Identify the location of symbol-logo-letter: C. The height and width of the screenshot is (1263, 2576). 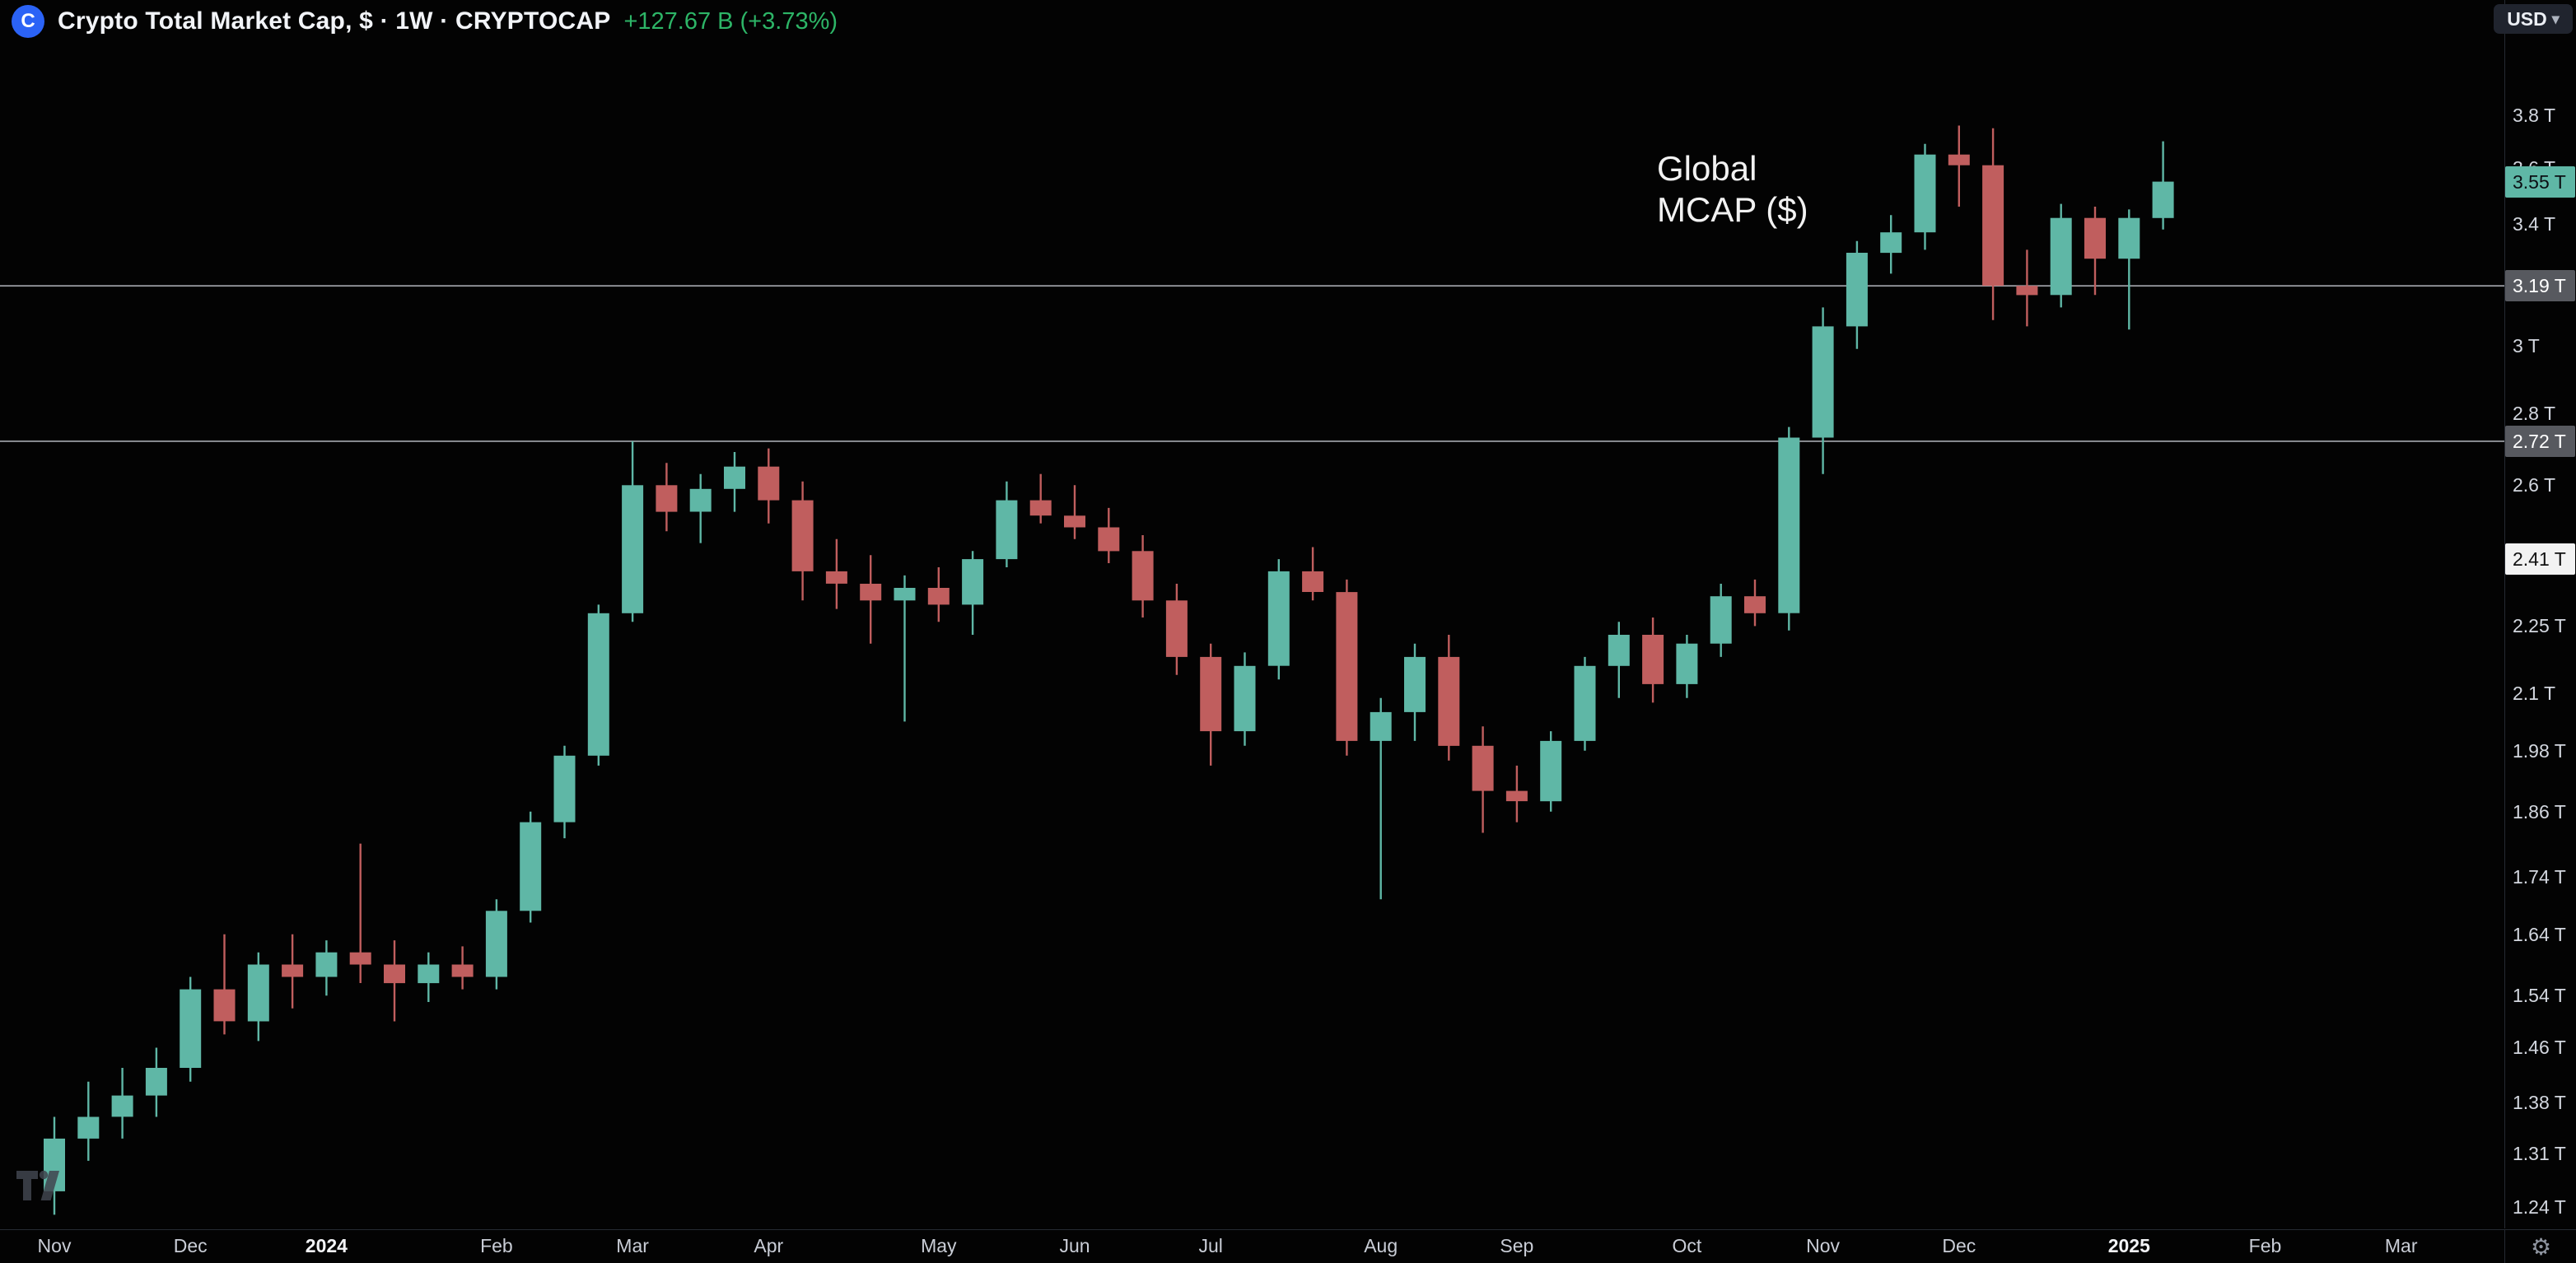
(28, 21).